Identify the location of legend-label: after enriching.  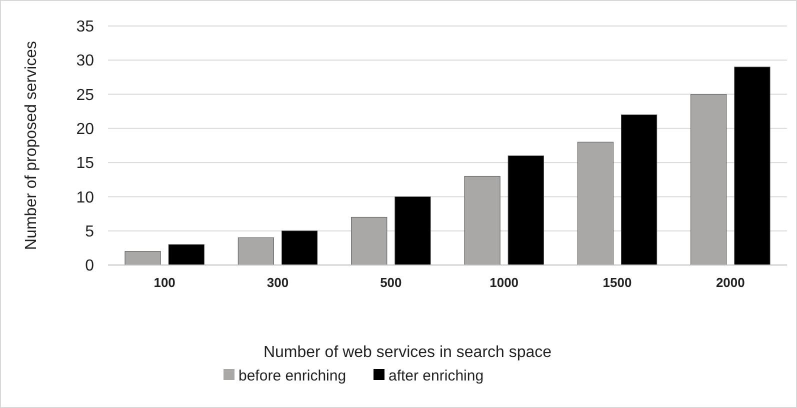
(436, 375).